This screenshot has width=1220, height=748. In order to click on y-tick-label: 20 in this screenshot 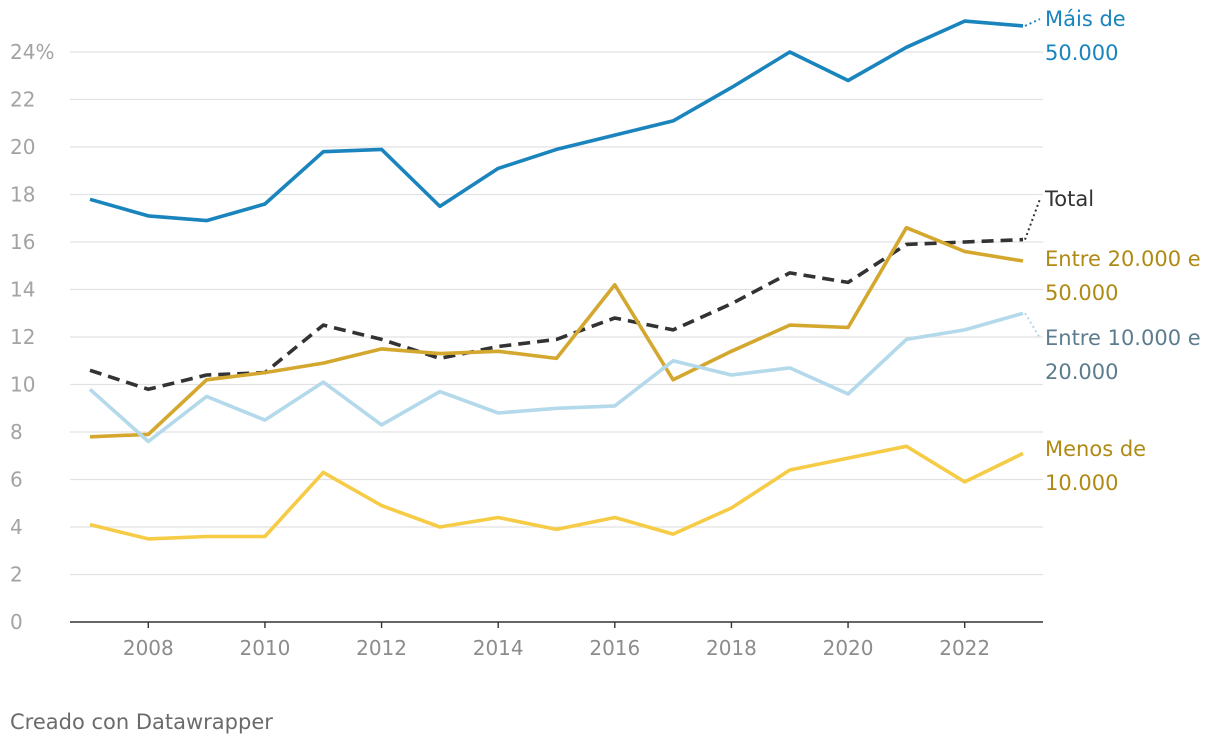, I will do `click(22, 147)`.